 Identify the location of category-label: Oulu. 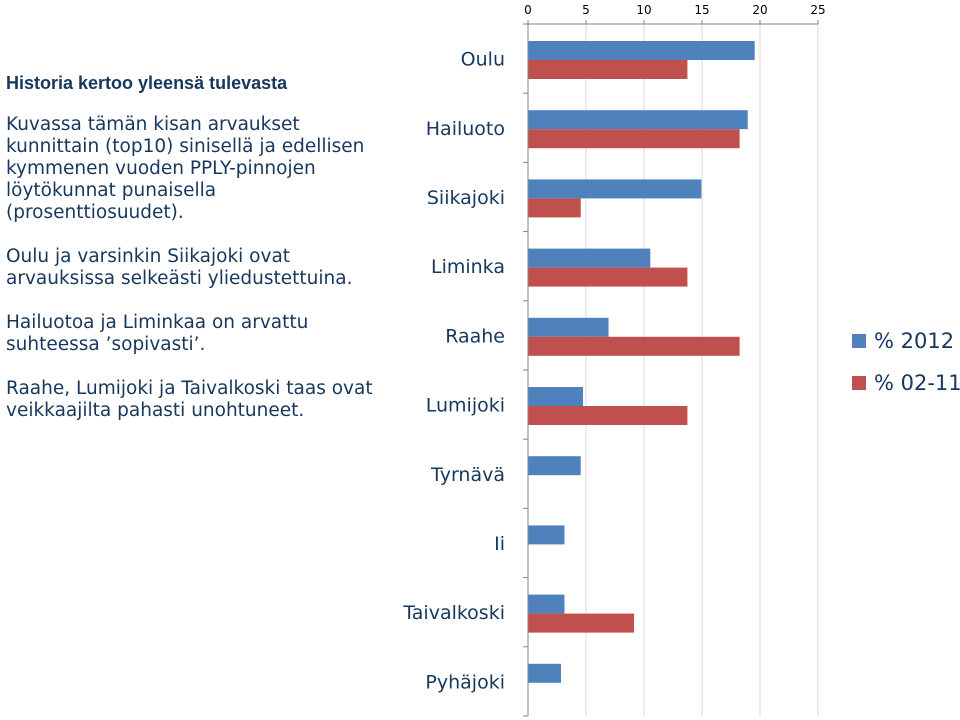
(483, 60).